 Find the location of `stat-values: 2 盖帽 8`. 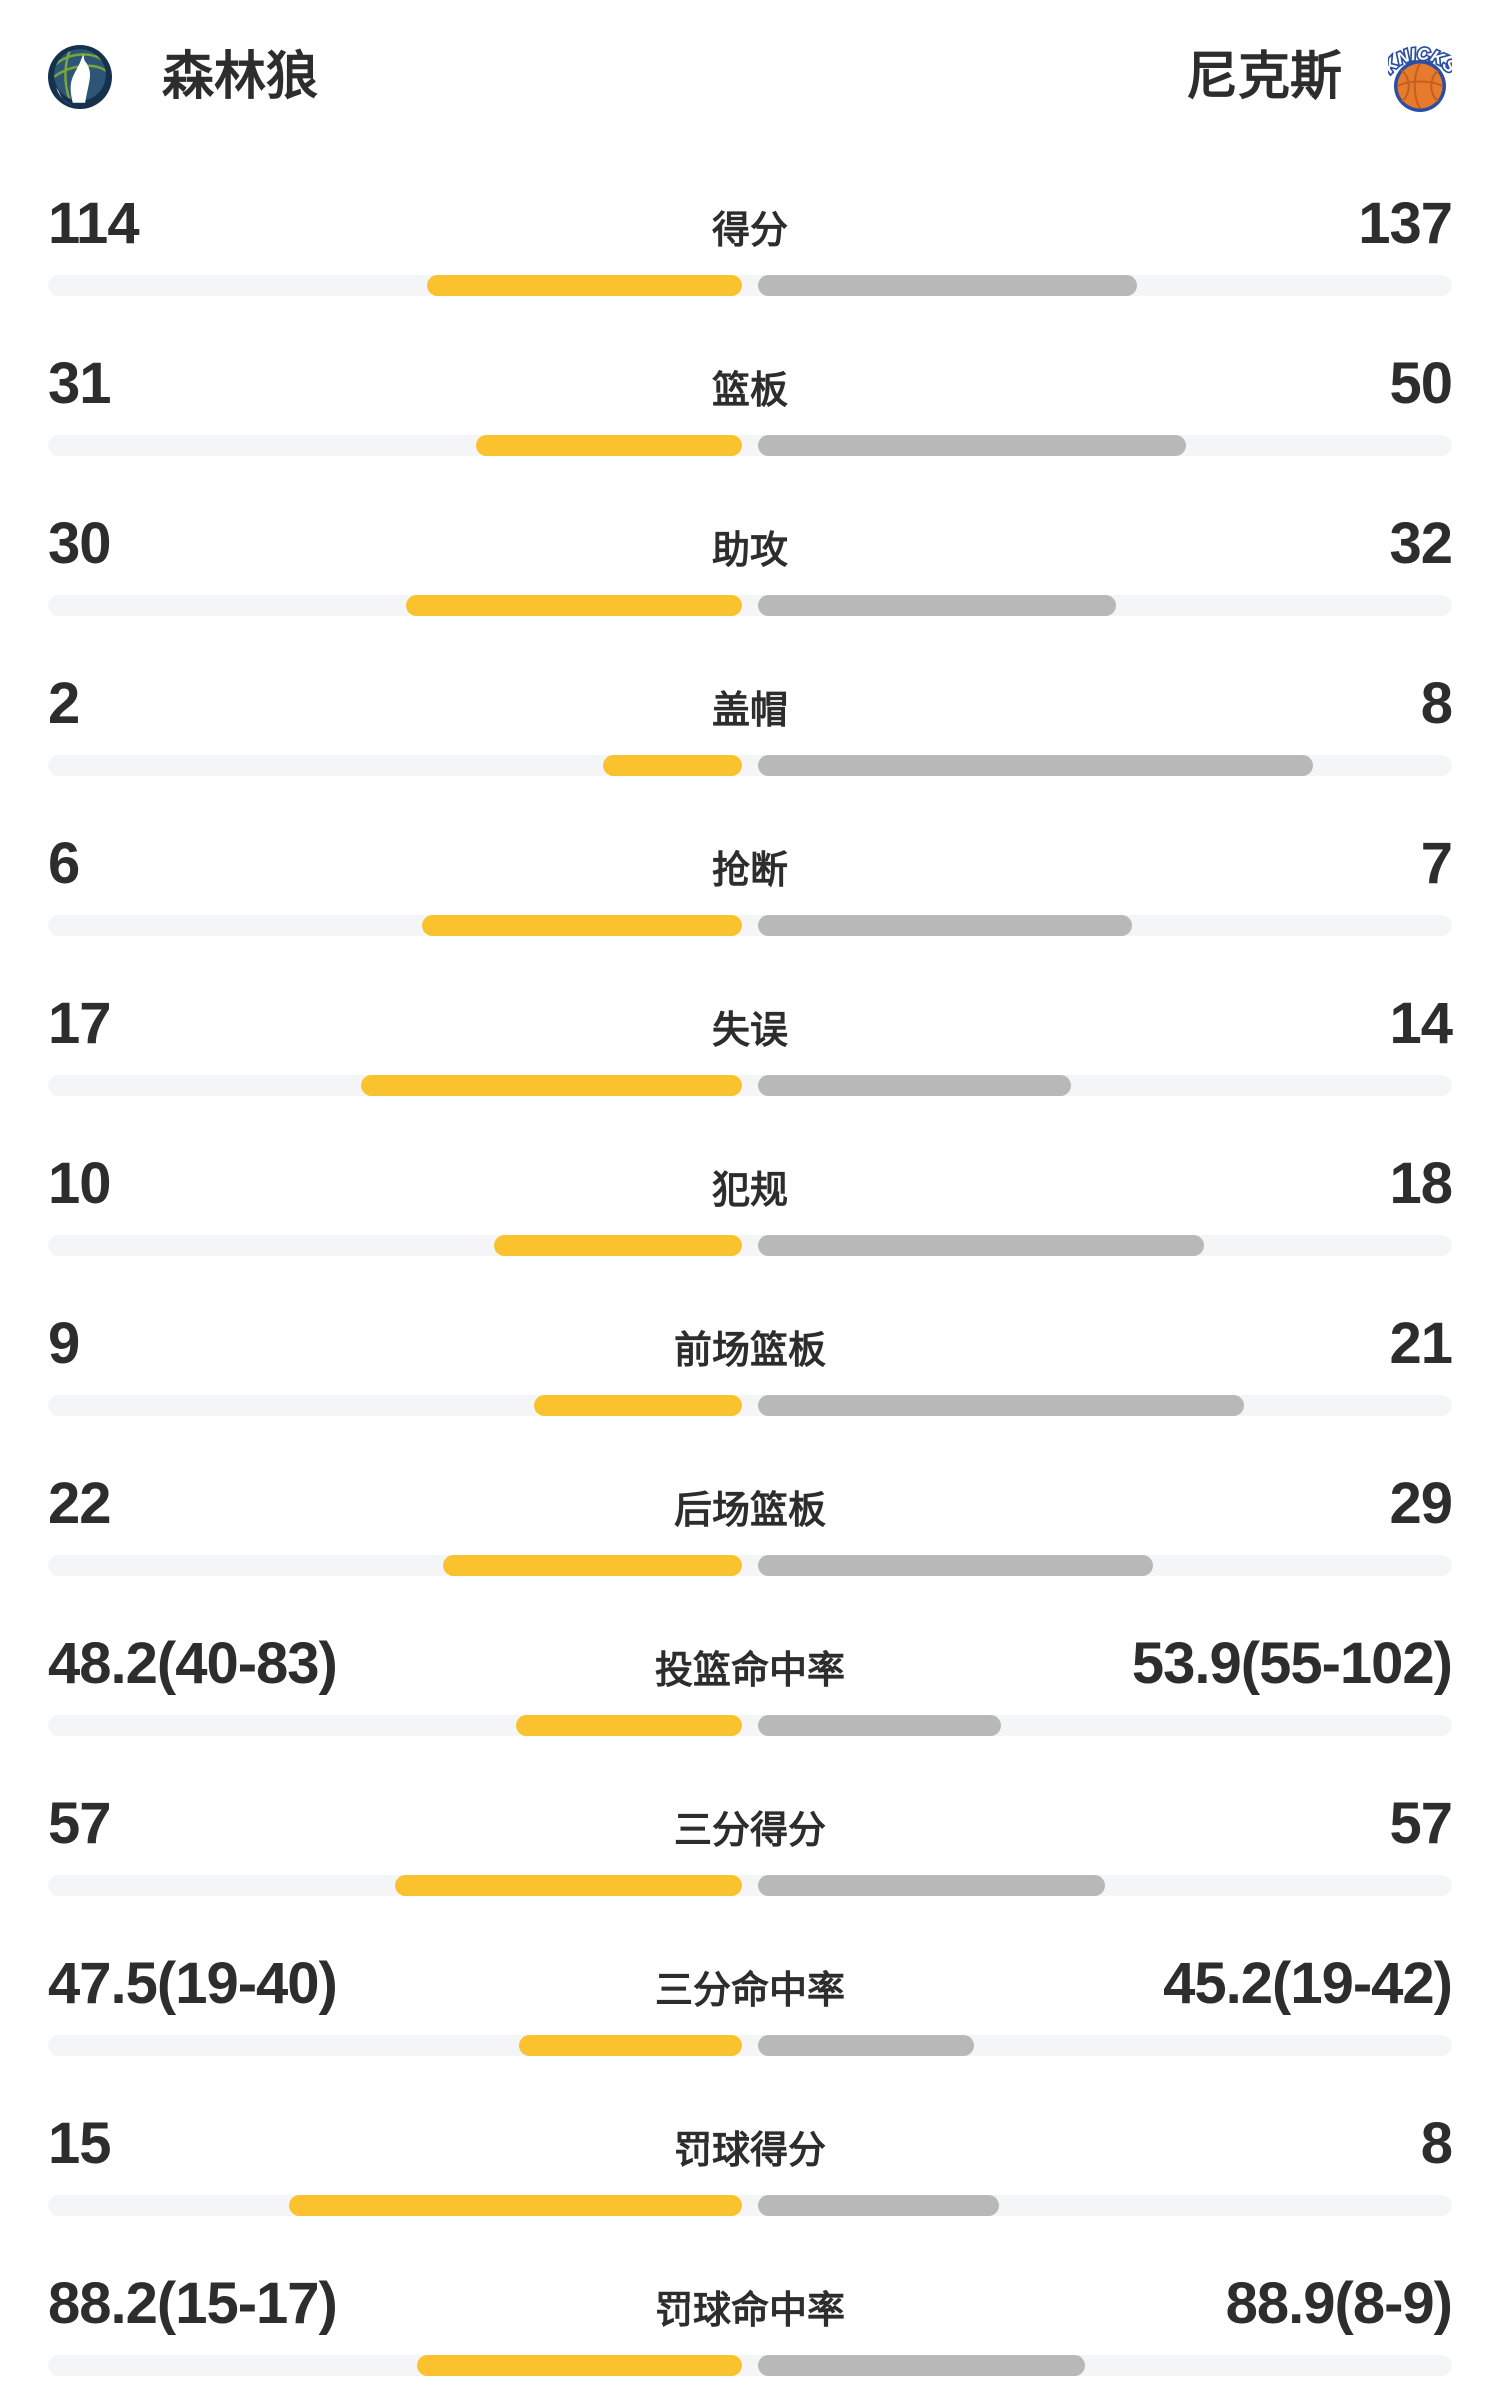

stat-values: 2 盖帽 8 is located at coordinates (750, 703).